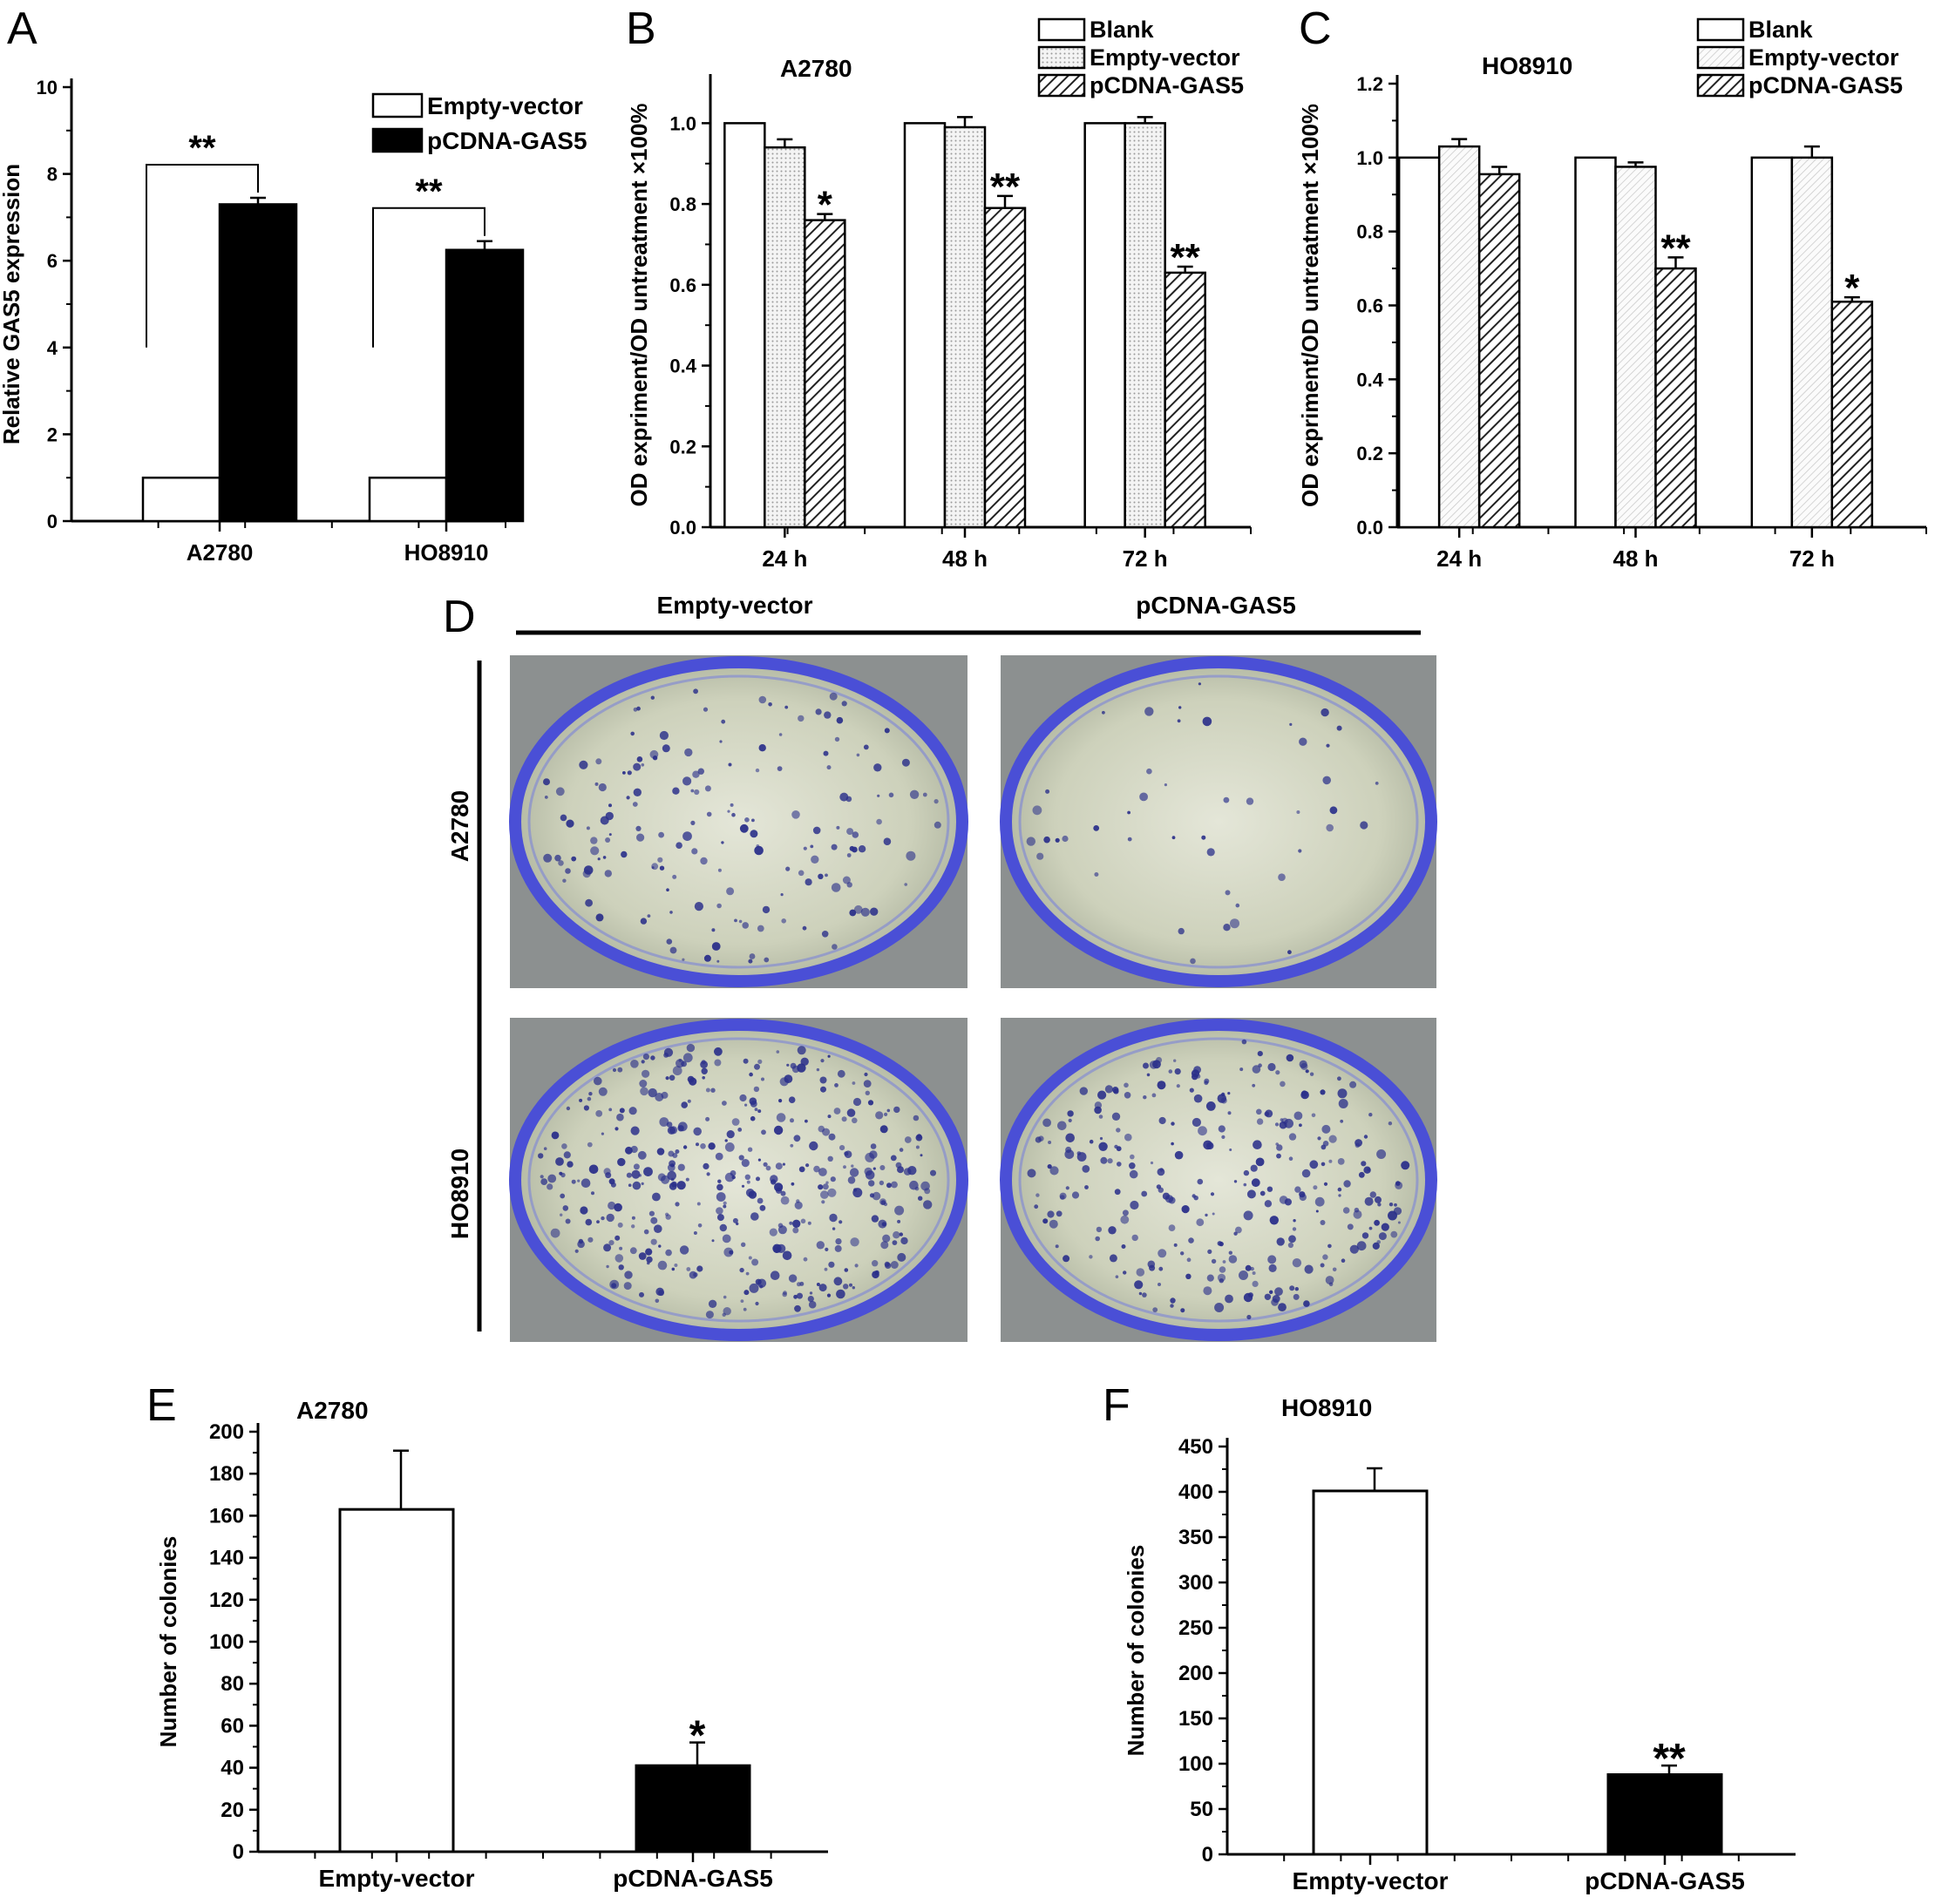  What do you see at coordinates (1369, 379) in the screenshot?
I see `y-tick-label: 0.4` at bounding box center [1369, 379].